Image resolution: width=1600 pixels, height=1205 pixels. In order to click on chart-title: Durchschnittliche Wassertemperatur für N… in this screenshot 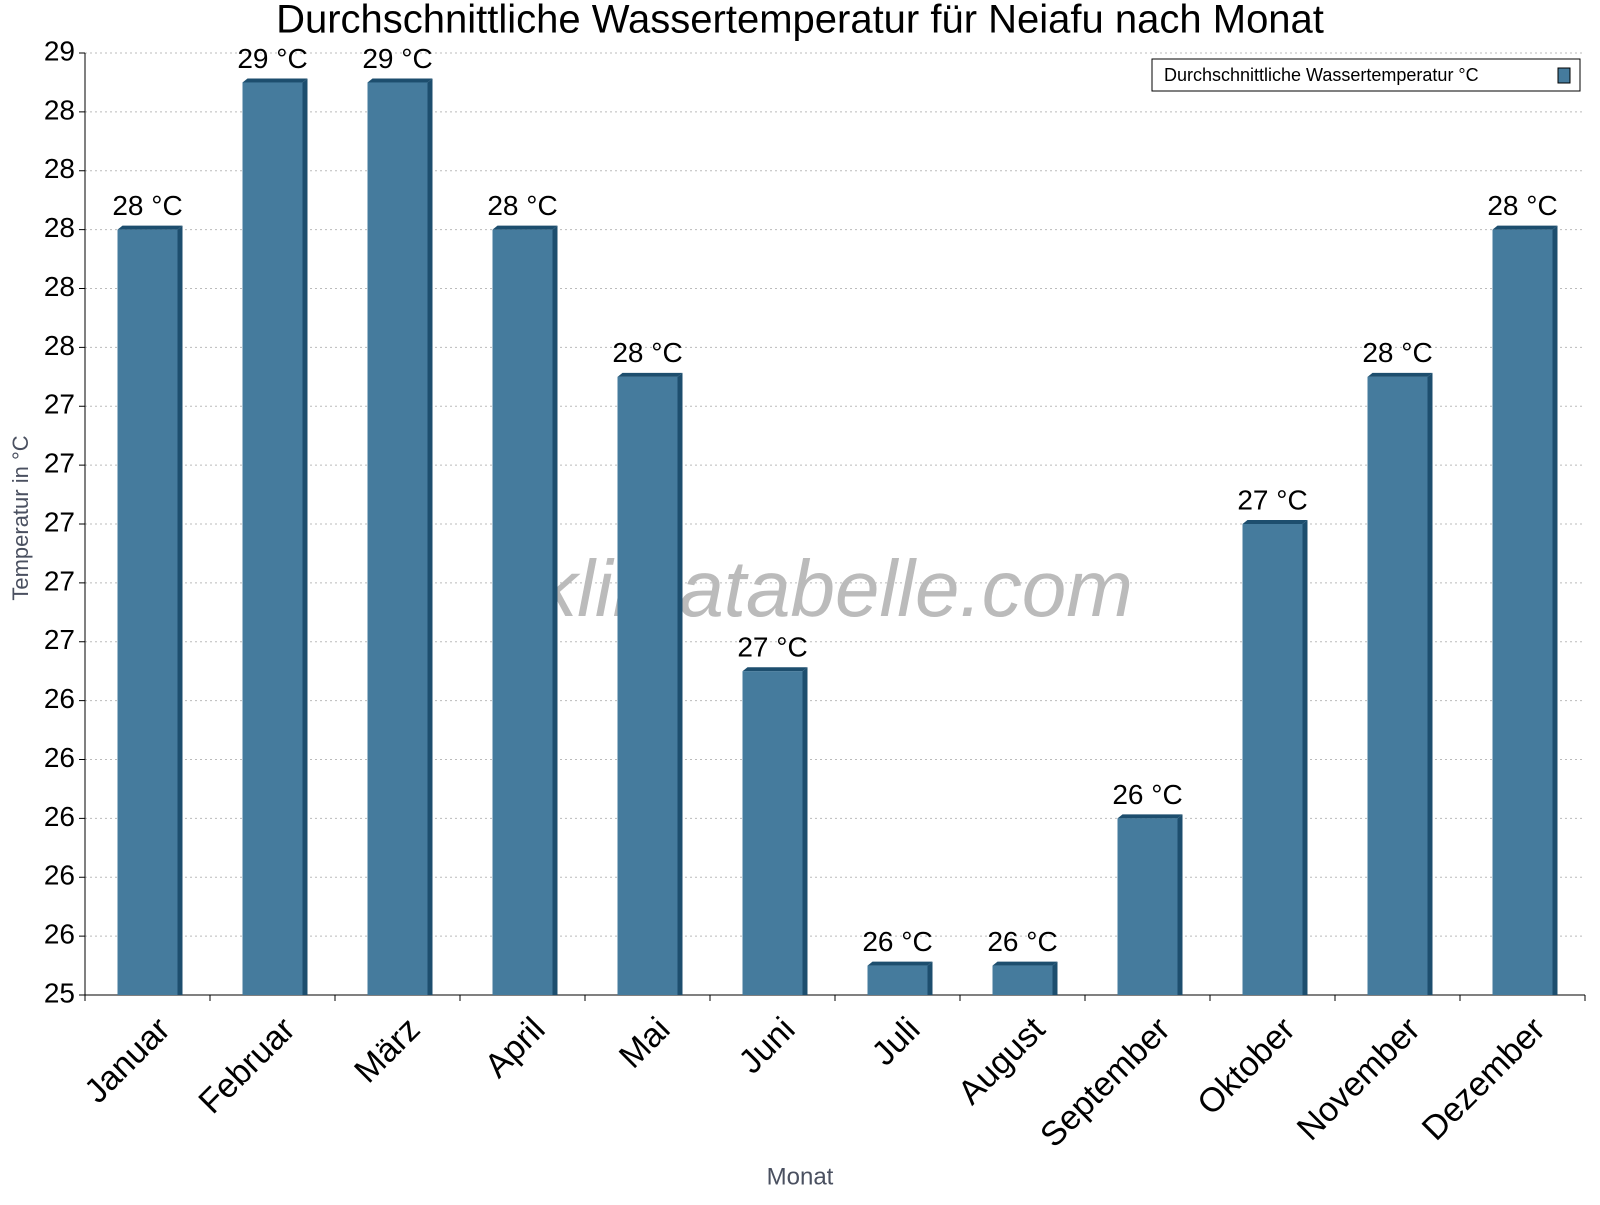, I will do `click(800, 21)`.